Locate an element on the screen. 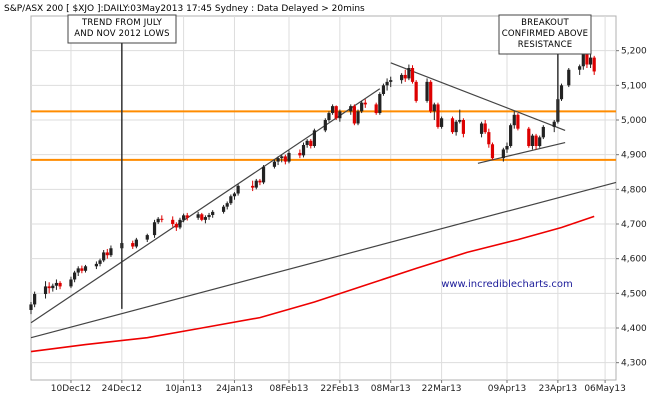 The height and width of the screenshot is (404, 660). trendline is located at coordinates (478, 96).